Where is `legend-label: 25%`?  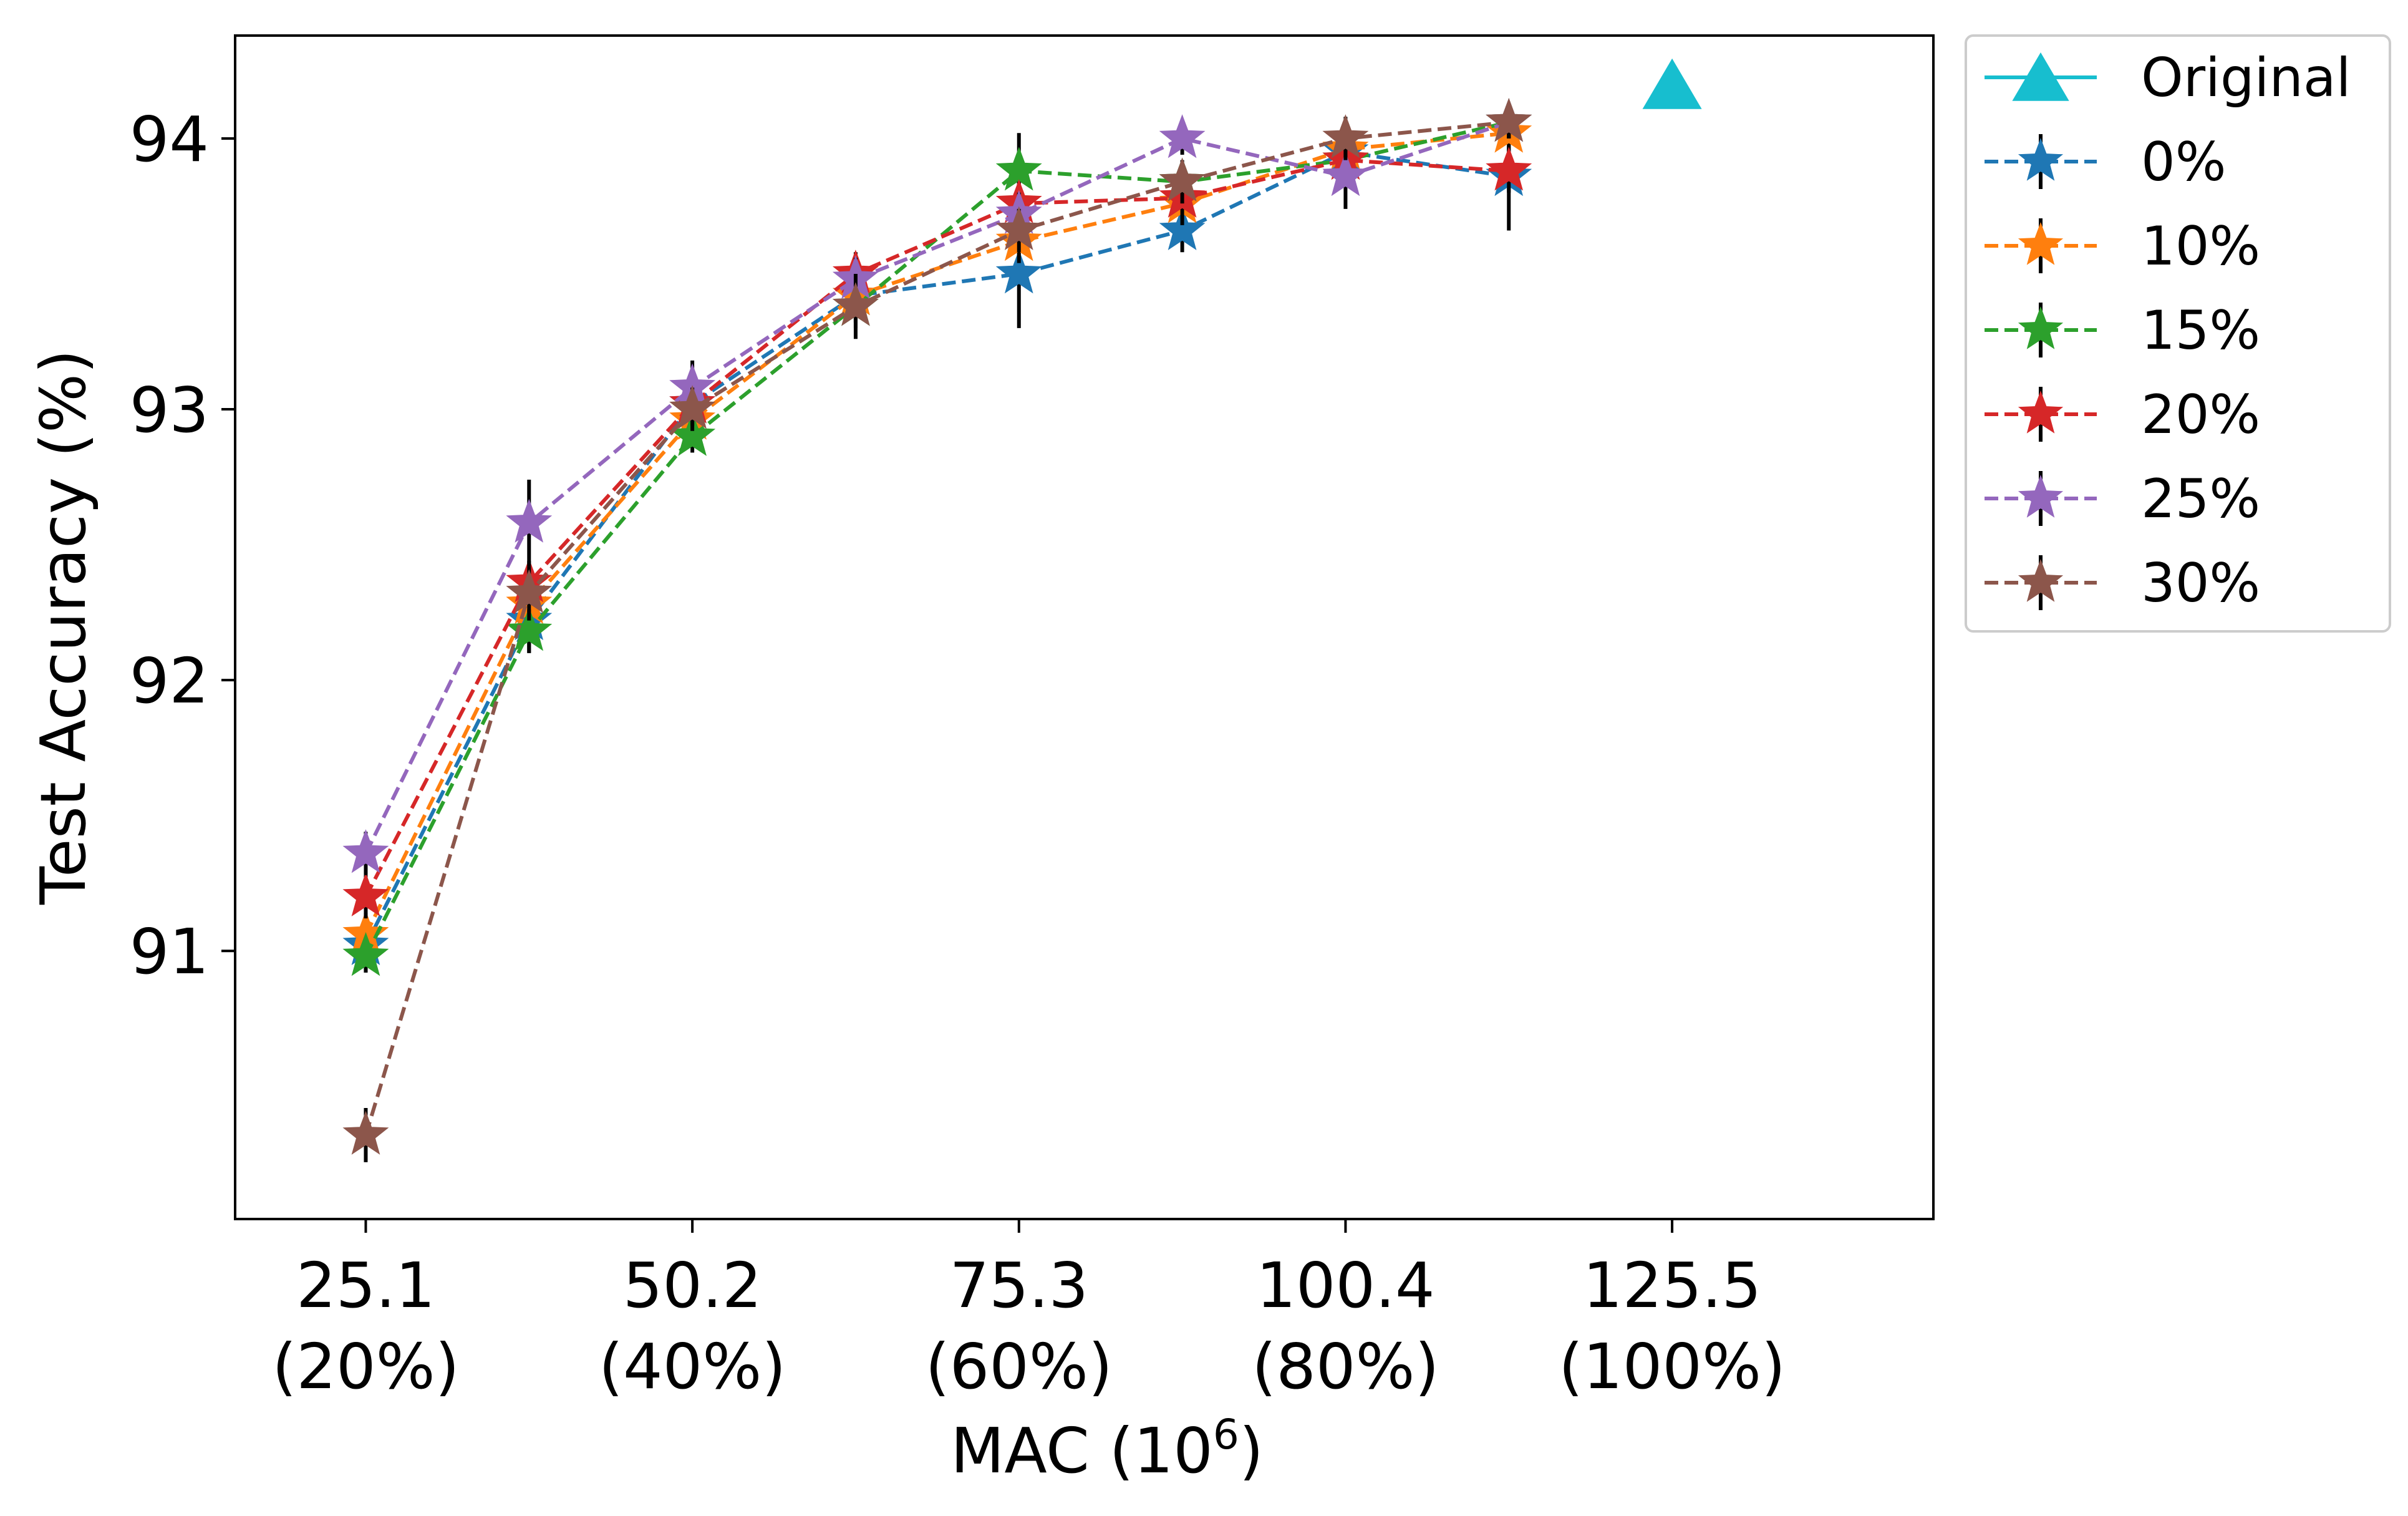
legend-label: 25% is located at coordinates (2200, 499).